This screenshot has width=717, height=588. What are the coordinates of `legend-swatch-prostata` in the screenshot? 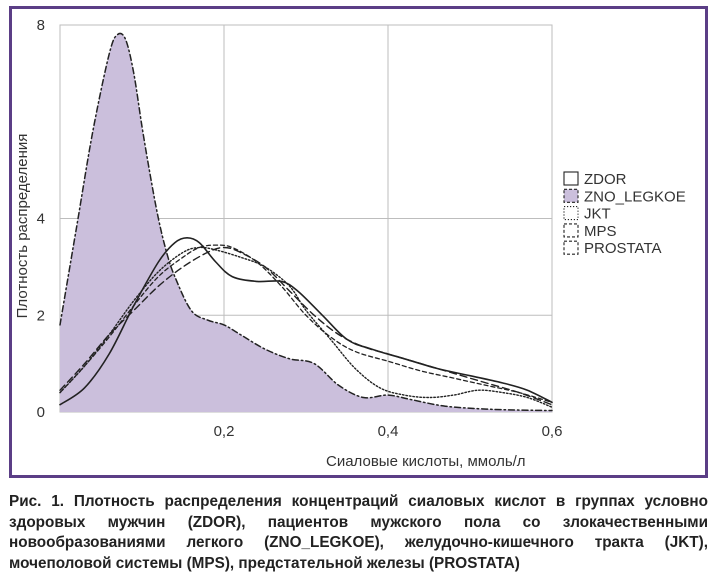 It's located at (571, 247).